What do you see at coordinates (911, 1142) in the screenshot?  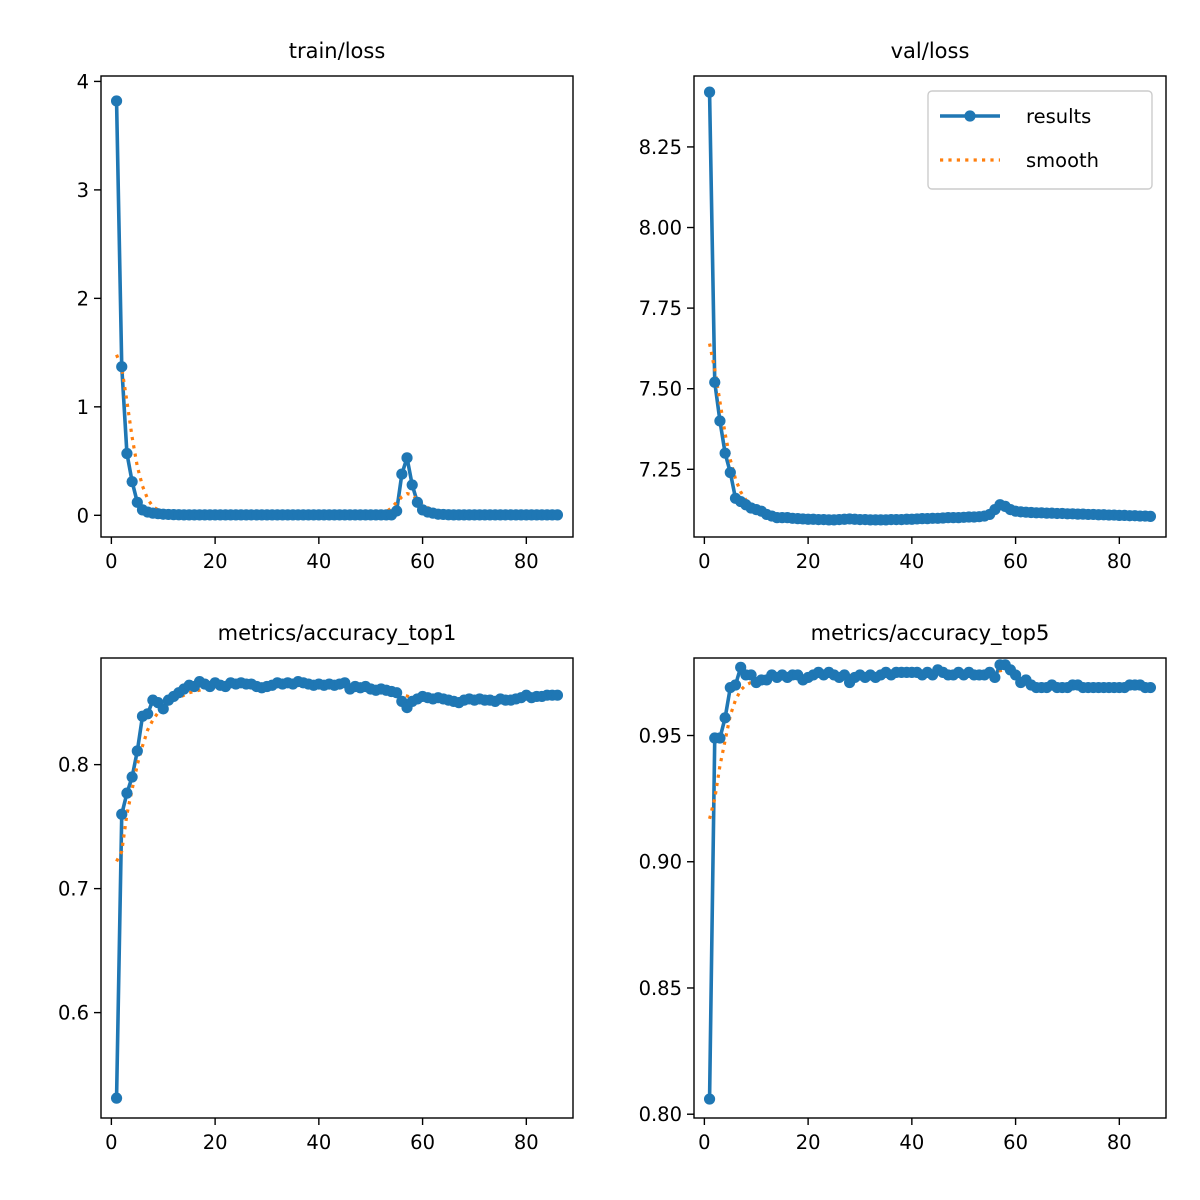 I see `accuracy-top5-x-tick-label: 40` at bounding box center [911, 1142].